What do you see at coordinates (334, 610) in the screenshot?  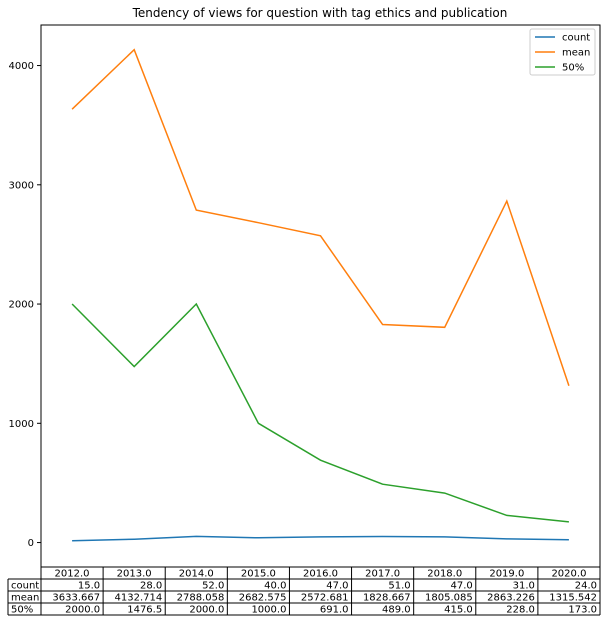 I see `table-cell: 691.0` at bounding box center [334, 610].